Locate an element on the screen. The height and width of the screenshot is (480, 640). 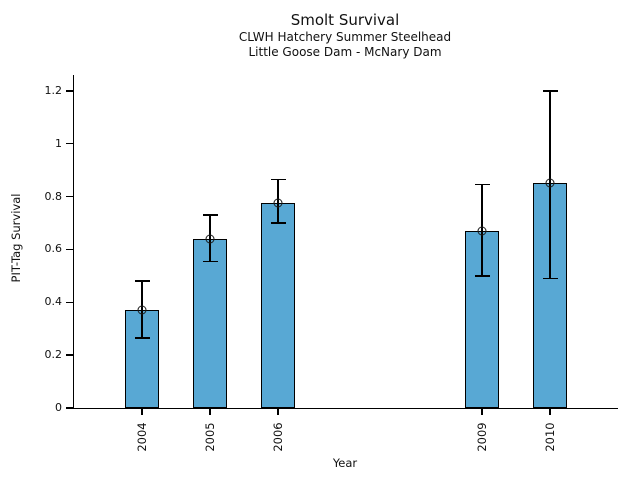
y-tick-label: 0.6 is located at coordinates (53, 249).